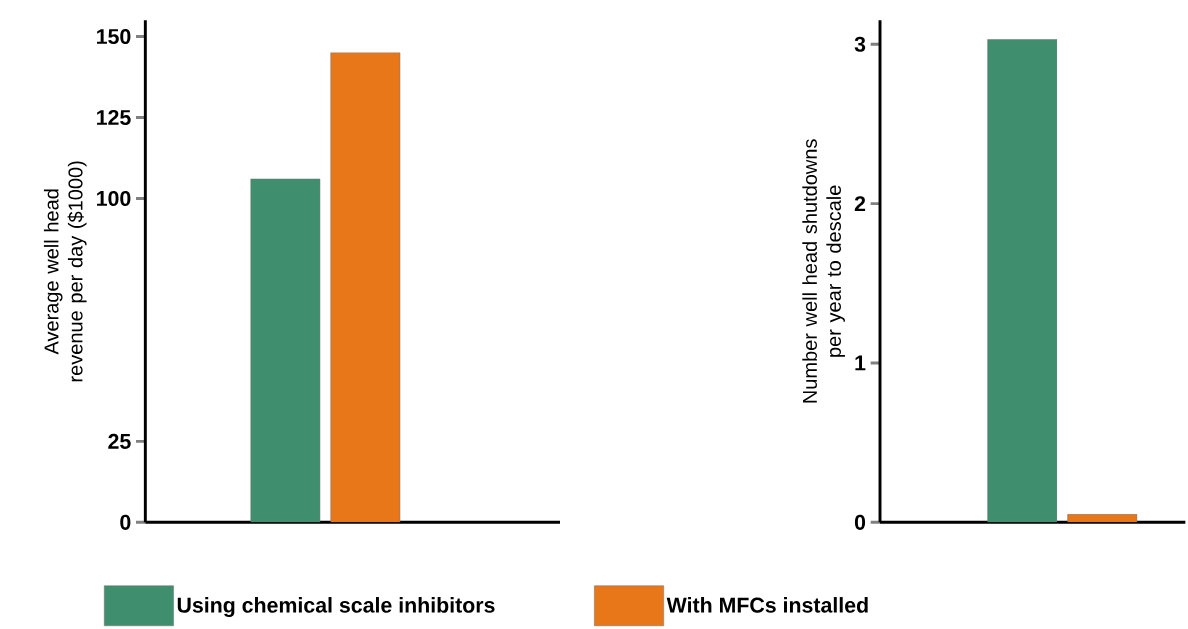 The width and height of the screenshot is (1188, 629). I want to click on legend-label: Using chemical scale inhibitors, so click(336, 607).